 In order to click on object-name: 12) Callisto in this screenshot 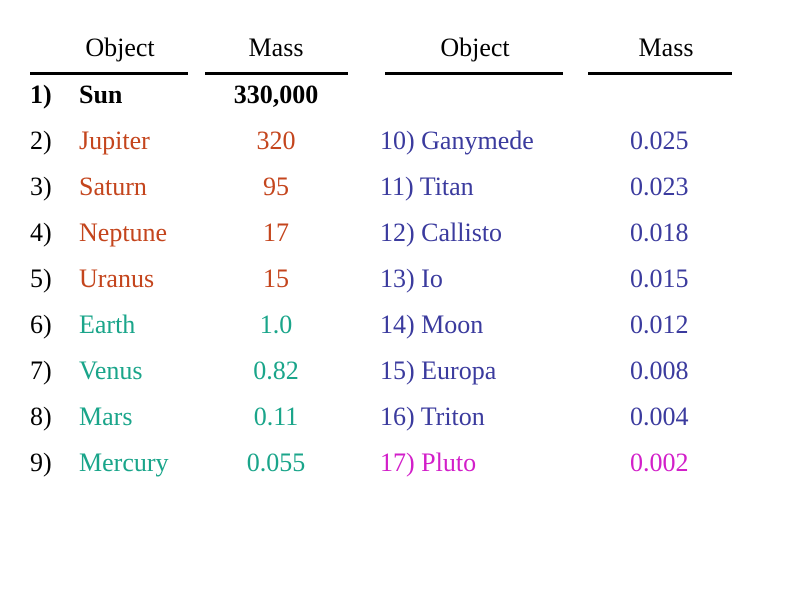, I will do `click(441, 232)`.